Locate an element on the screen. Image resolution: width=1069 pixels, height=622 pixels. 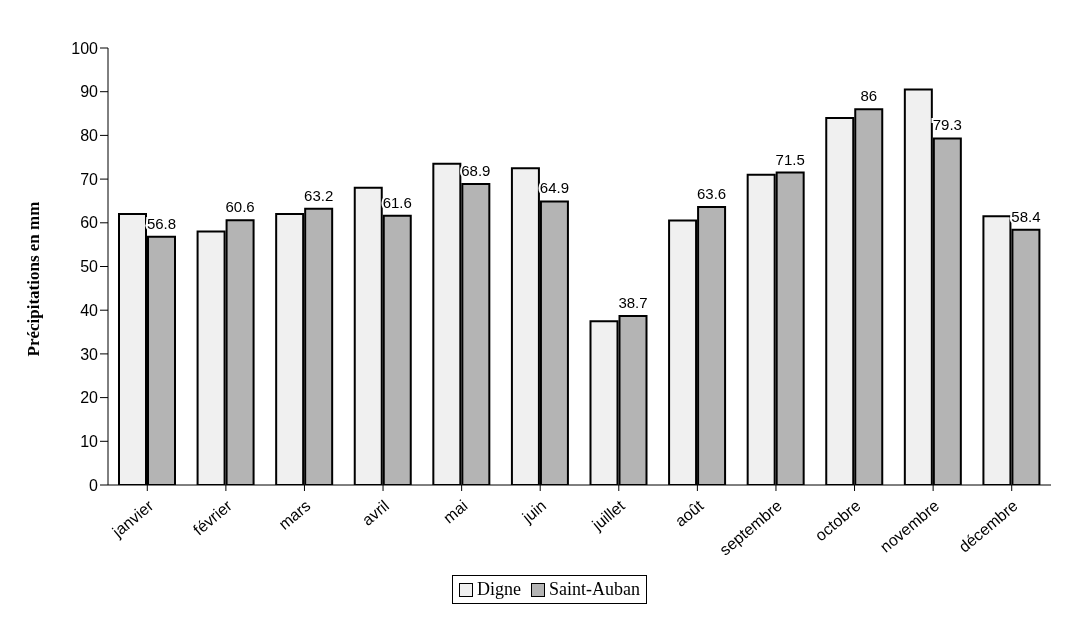
data-label: 58.4 is located at coordinates (1026, 216).